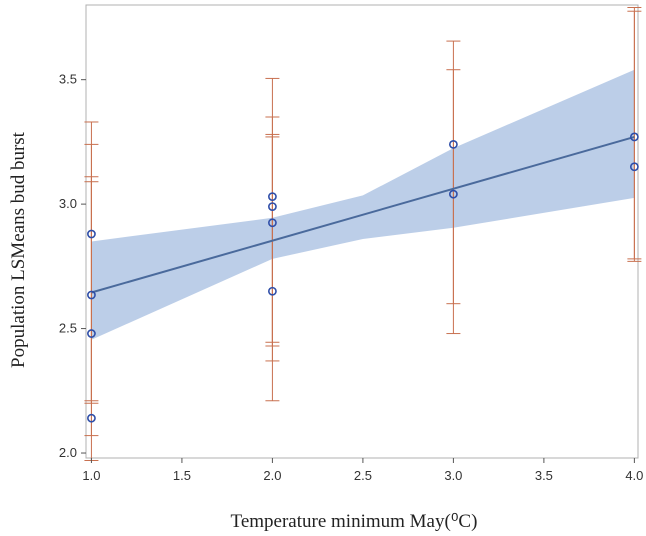 The height and width of the screenshot is (536, 646). Describe the element at coordinates (634, 475) in the screenshot. I see `x-tick-label-6: 4.0` at that location.